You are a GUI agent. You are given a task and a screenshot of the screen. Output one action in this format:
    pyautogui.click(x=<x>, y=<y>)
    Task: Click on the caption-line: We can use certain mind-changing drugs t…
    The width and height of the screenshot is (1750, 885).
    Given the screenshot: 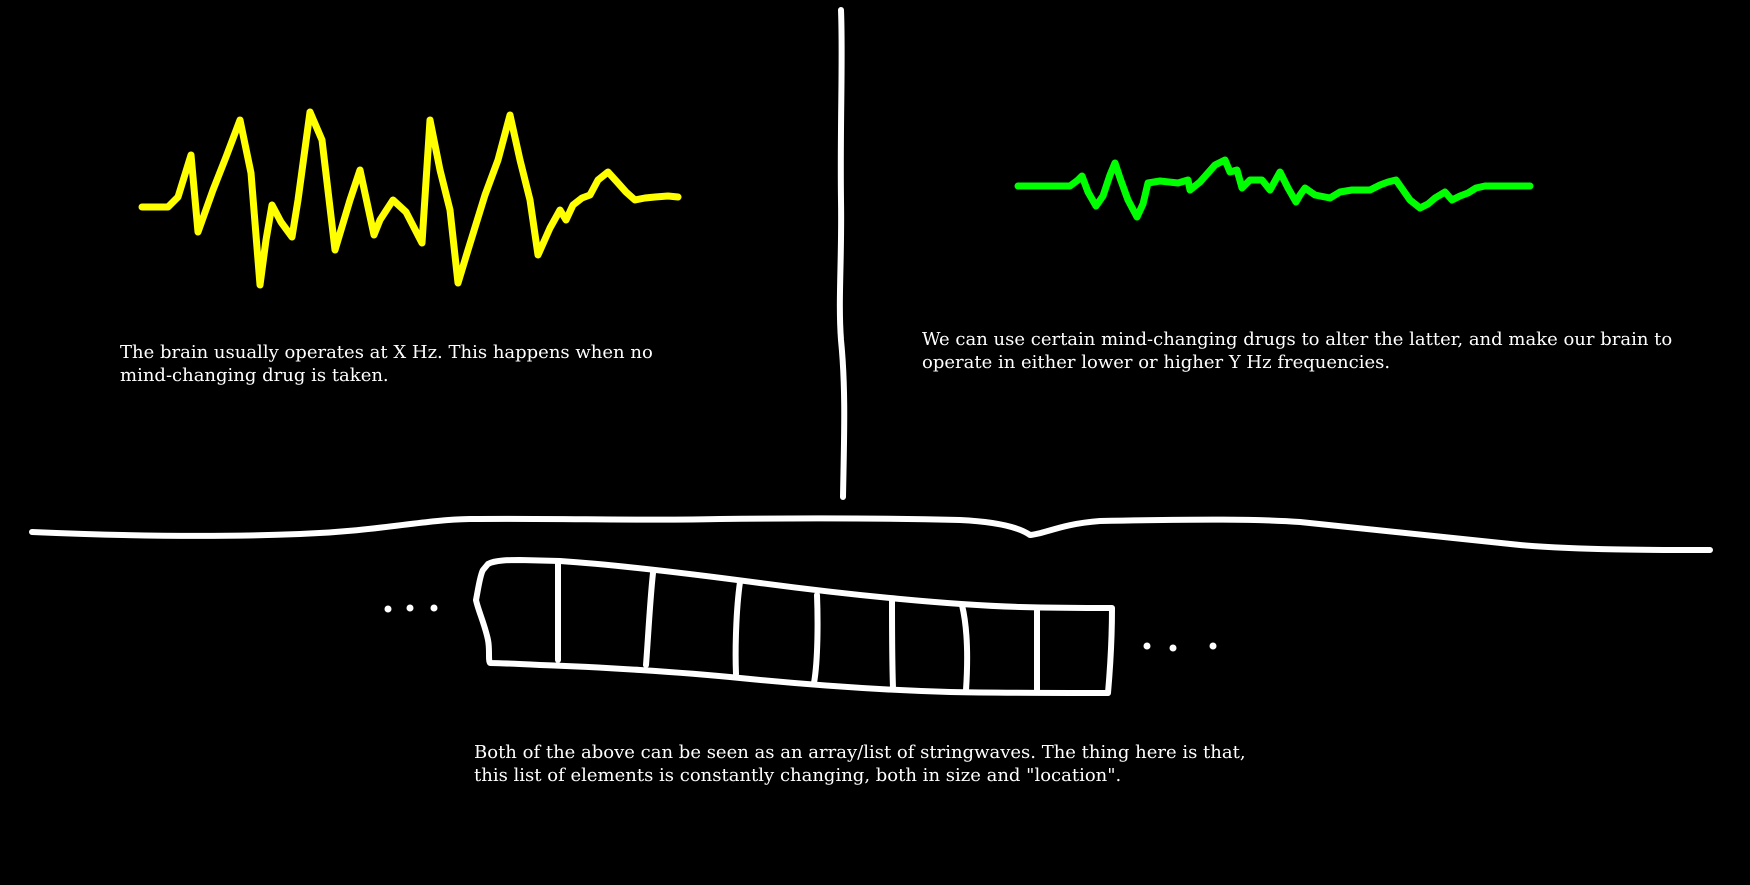 What is the action you would take?
    pyautogui.click(x=1297, y=339)
    